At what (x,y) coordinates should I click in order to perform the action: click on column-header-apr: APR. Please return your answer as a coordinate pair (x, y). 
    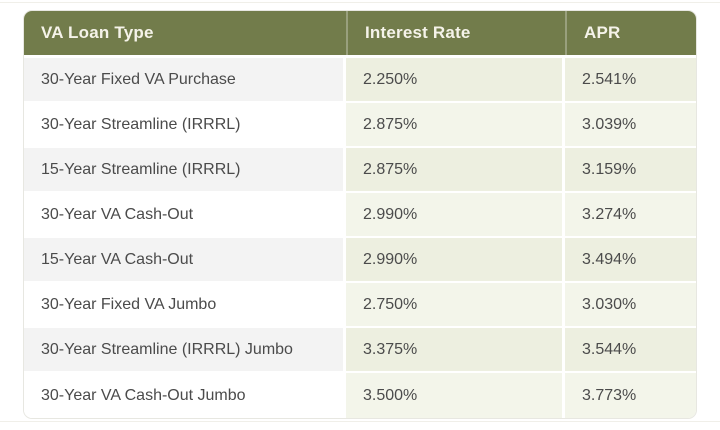
    Looking at the image, I should click on (630, 33).